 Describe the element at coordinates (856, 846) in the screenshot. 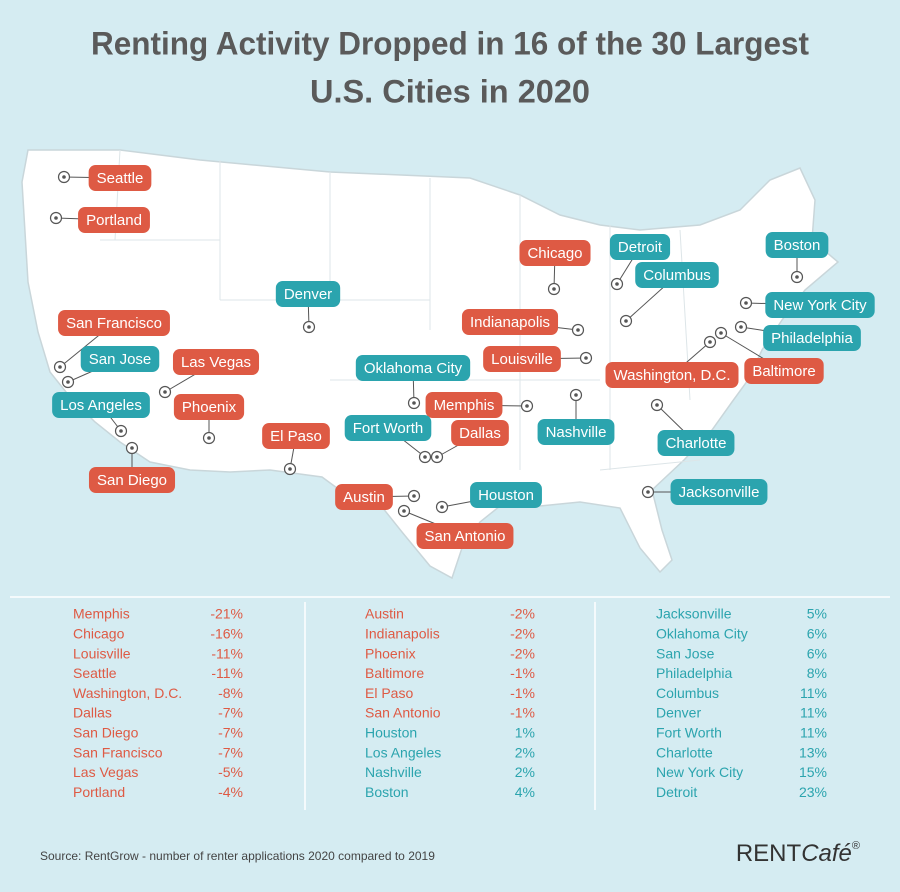

I see `logo-mark: ®` at that location.